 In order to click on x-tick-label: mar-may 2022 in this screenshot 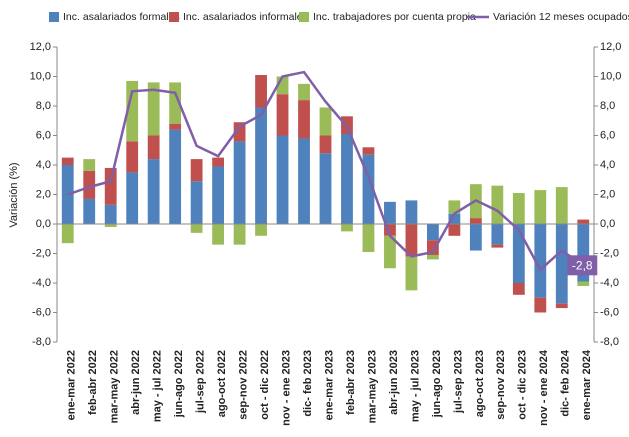, I will do `click(115, 386)`.